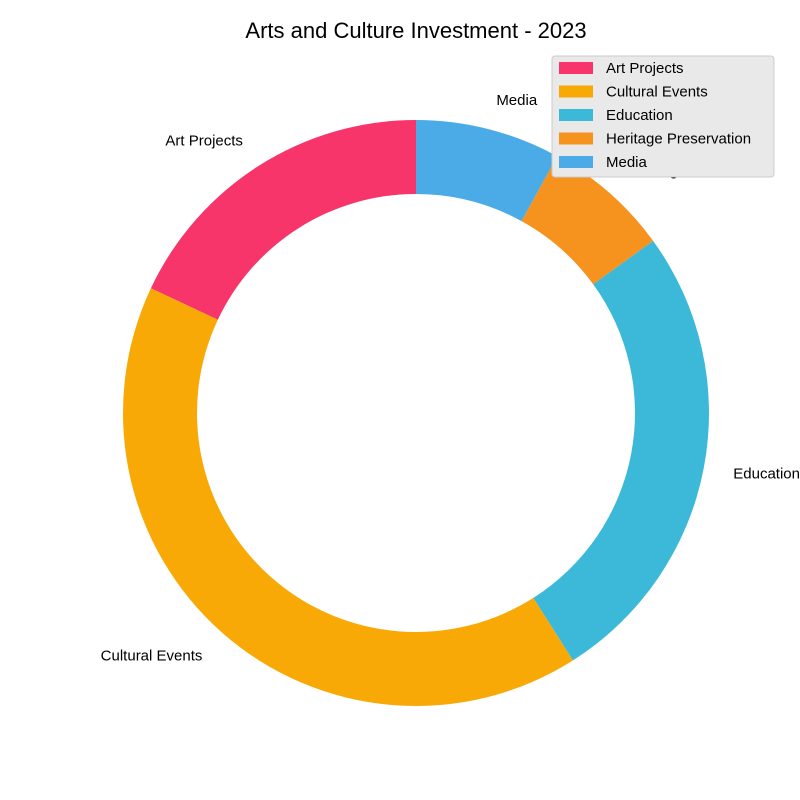  What do you see at coordinates (657, 92) in the screenshot?
I see `legend-label-cultural-events: Cultural Events` at bounding box center [657, 92].